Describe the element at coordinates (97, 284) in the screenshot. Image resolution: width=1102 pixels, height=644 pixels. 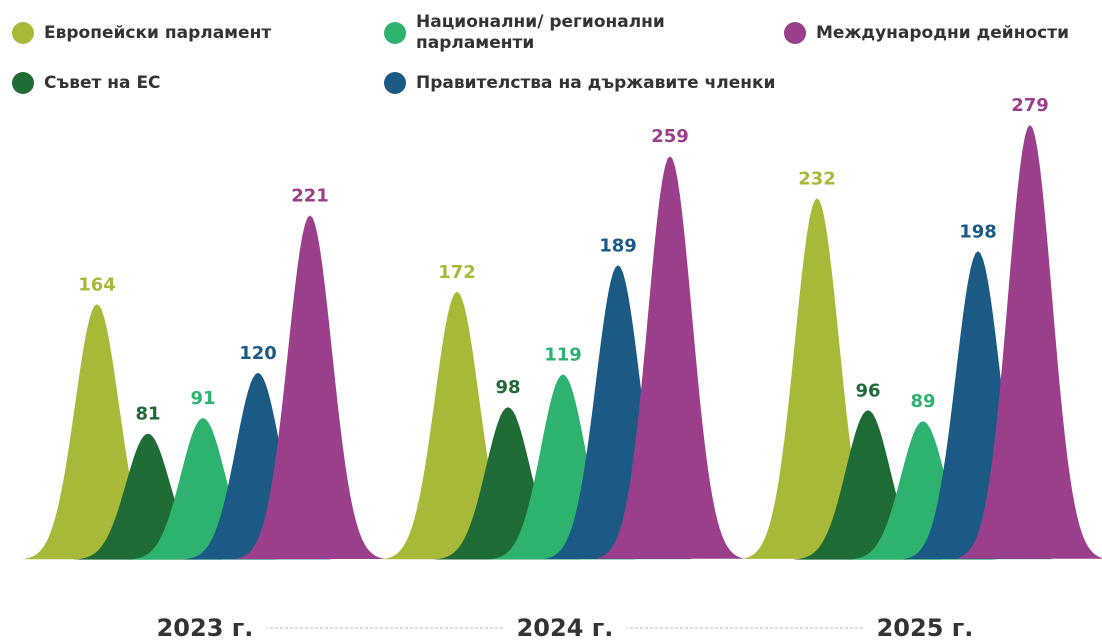
I see `data-label: 164` at that location.